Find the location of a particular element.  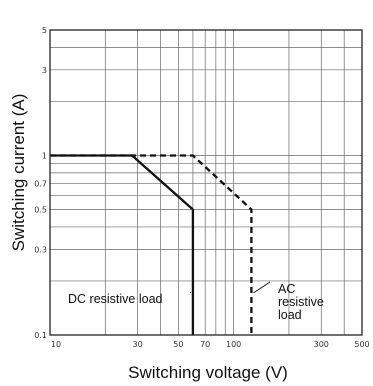

y-tick-label: 5 is located at coordinates (44, 30).